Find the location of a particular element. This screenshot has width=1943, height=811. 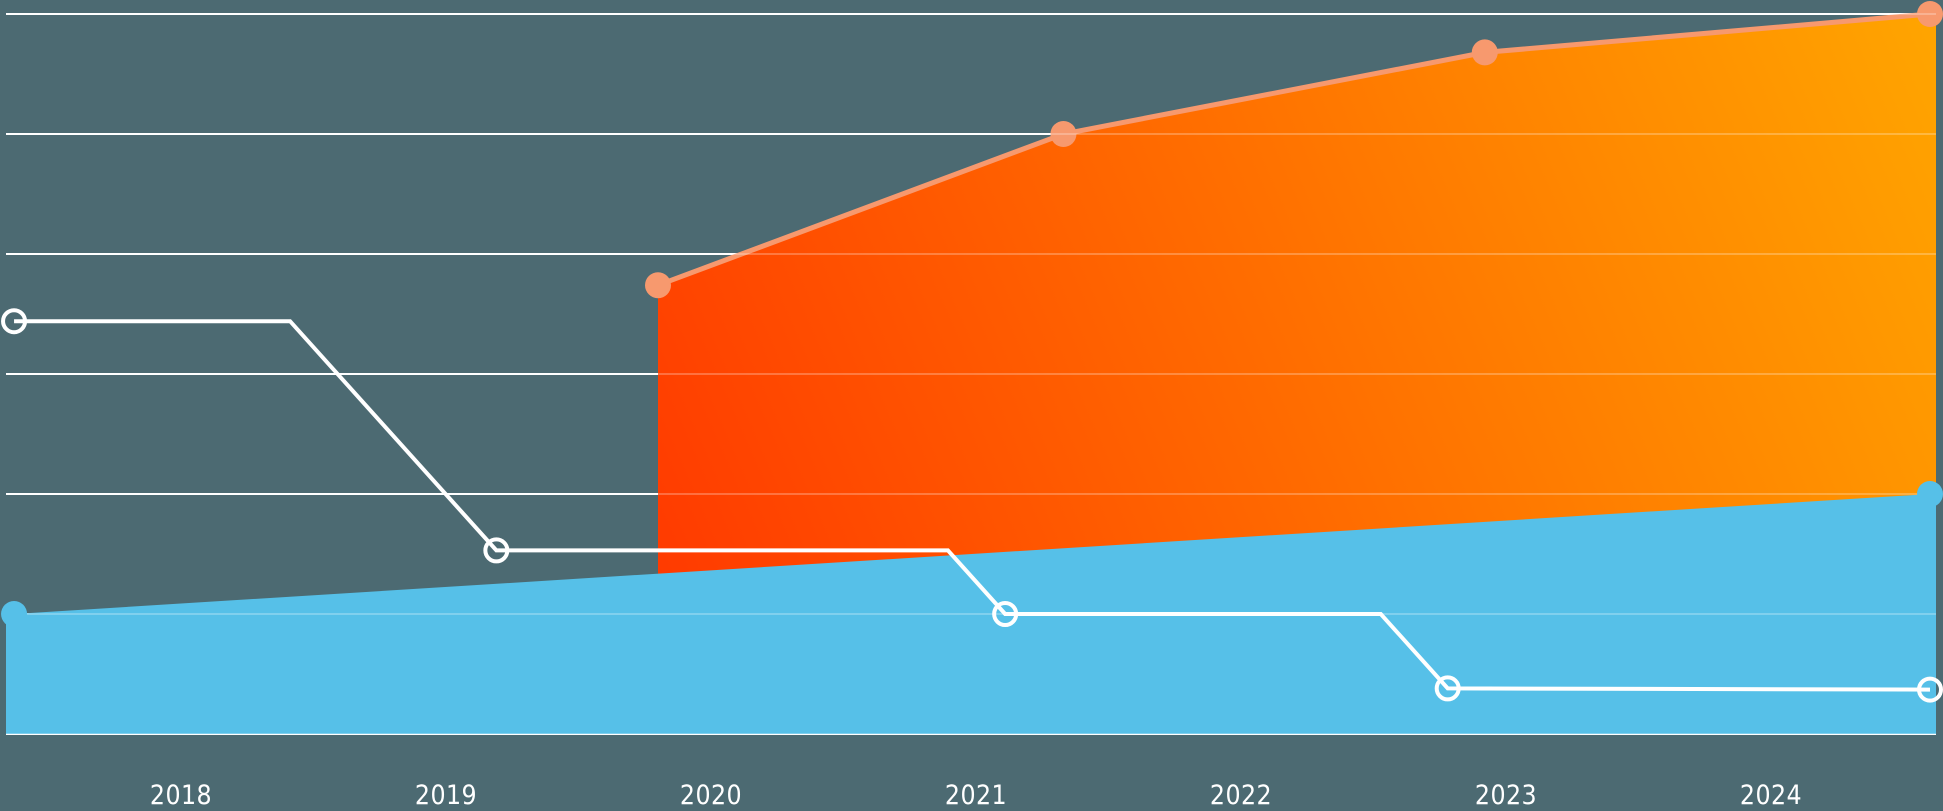

x-tick-label: 2022 is located at coordinates (1241, 795).